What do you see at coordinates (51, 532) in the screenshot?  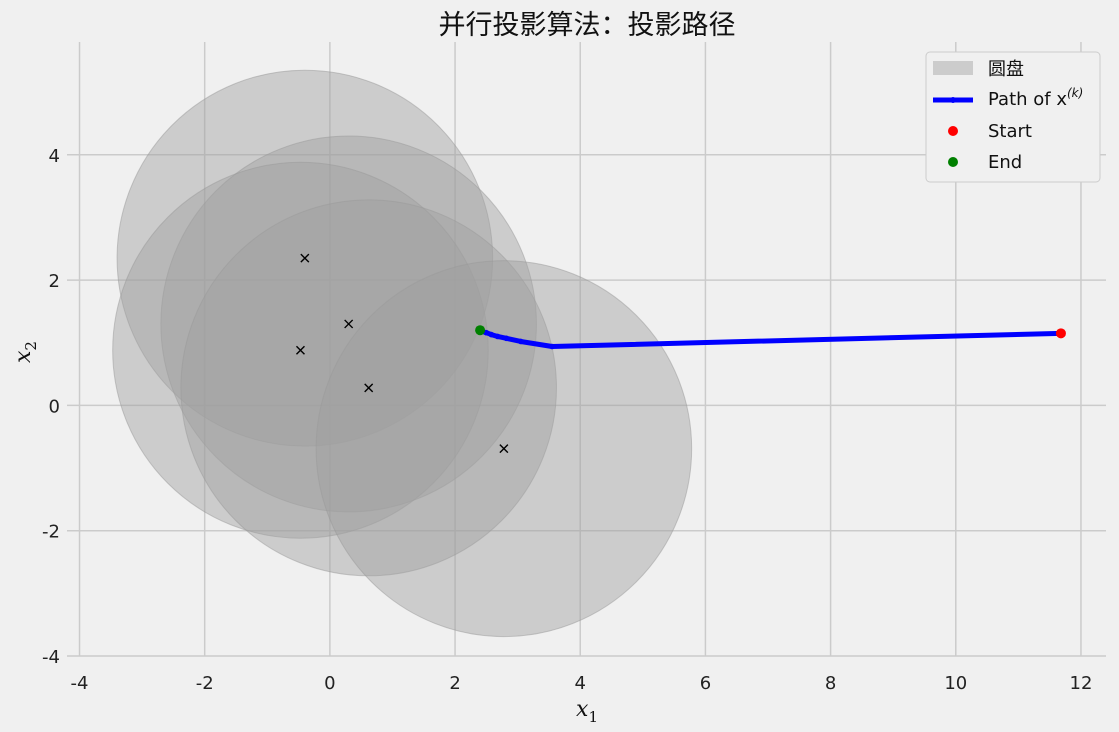 I see `y-tick-label: -2` at bounding box center [51, 532].